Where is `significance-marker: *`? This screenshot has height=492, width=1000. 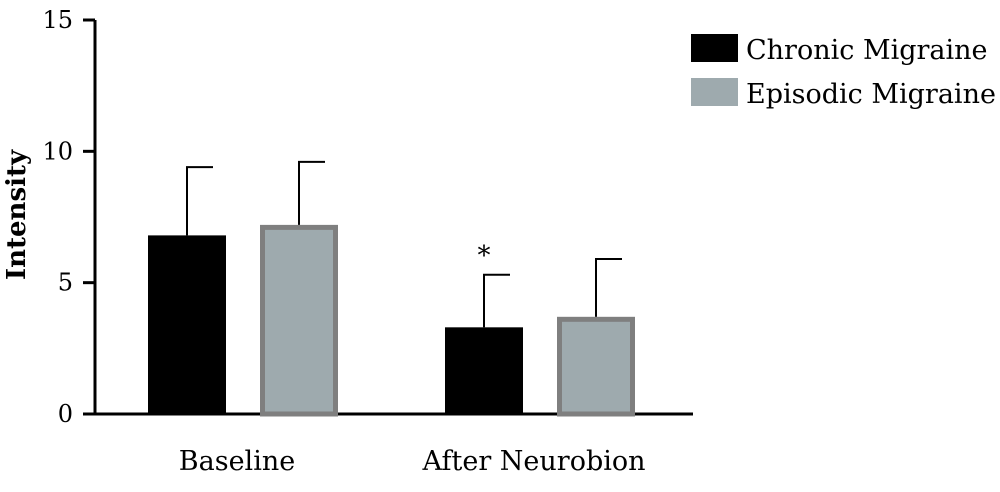 significance-marker: * is located at coordinates (484, 256).